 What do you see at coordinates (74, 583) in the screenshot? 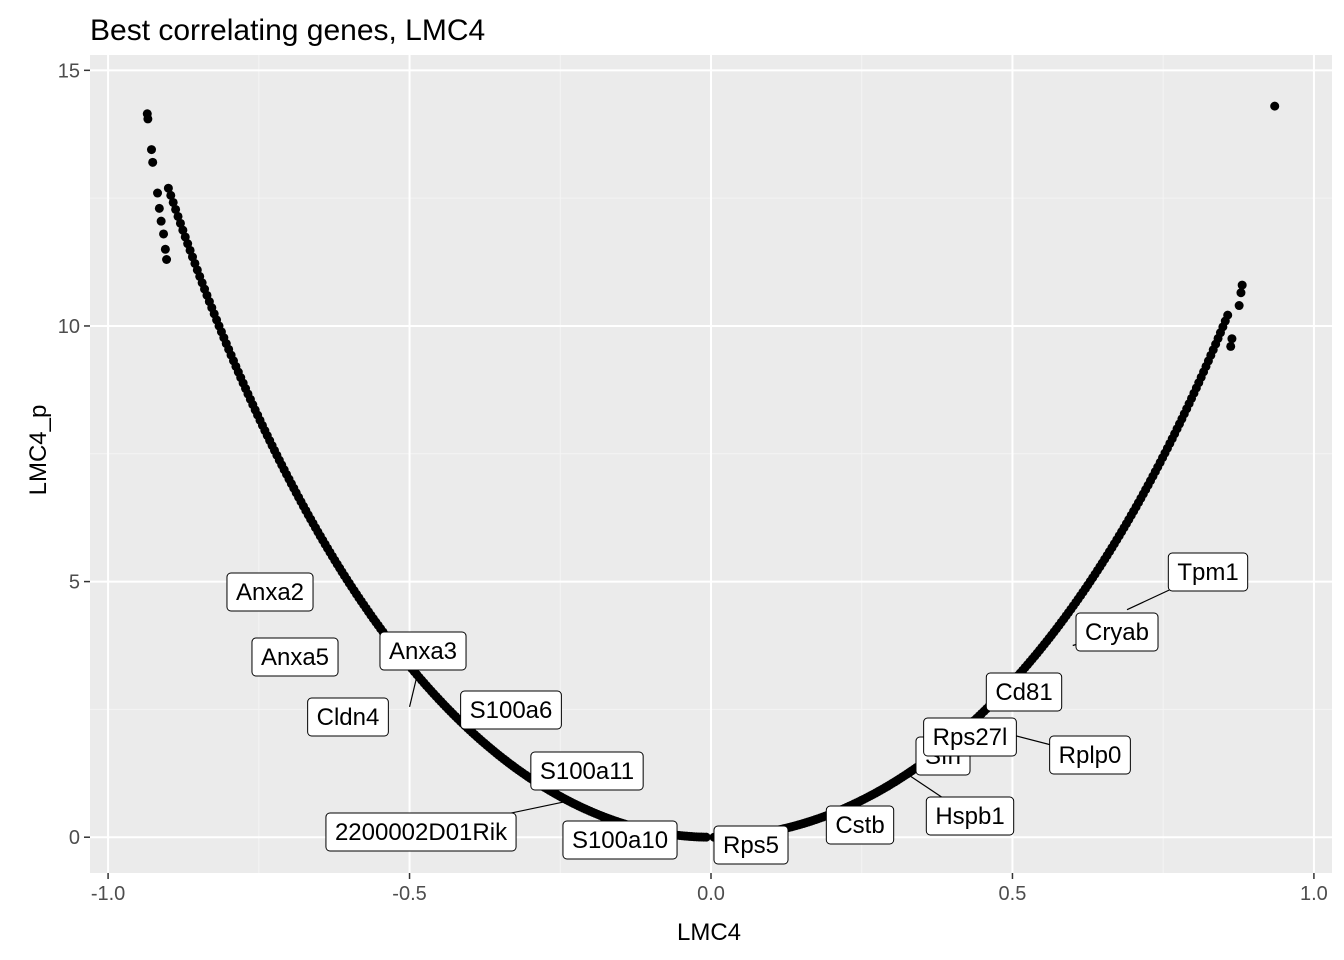
I see `y-tick-label: 5` at bounding box center [74, 583].